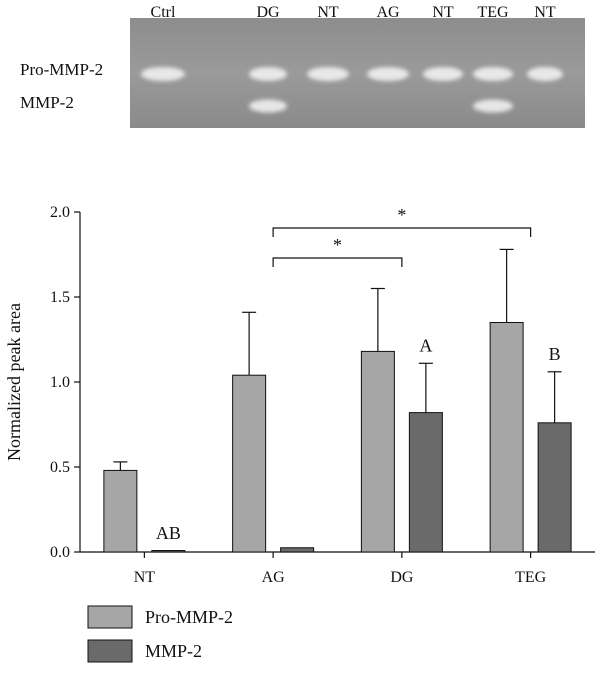  Describe the element at coordinates (443, 12) in the screenshot. I see `gel-lane-label-4: NT` at that location.